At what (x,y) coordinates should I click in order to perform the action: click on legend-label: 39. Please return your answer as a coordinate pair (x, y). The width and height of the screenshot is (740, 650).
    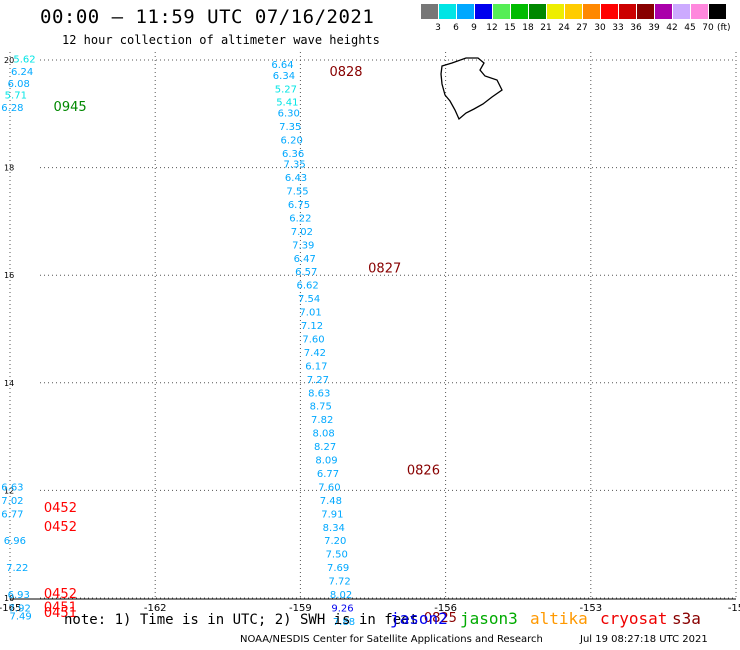
    Looking at the image, I should click on (654, 28).